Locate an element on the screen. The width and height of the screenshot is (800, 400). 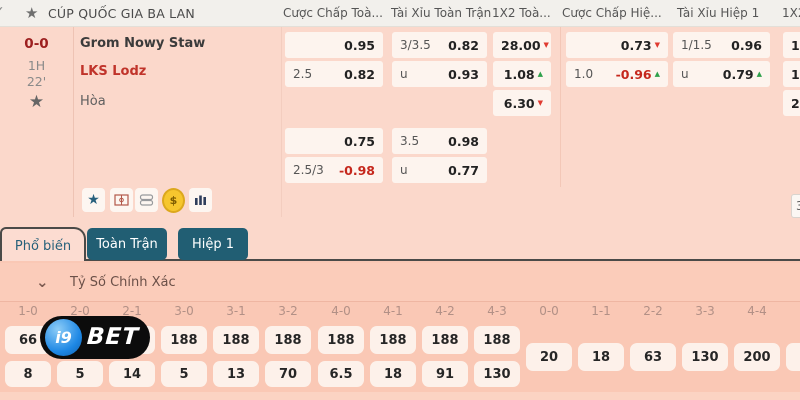
score-odds-cell: 63 is located at coordinates (653, 357).